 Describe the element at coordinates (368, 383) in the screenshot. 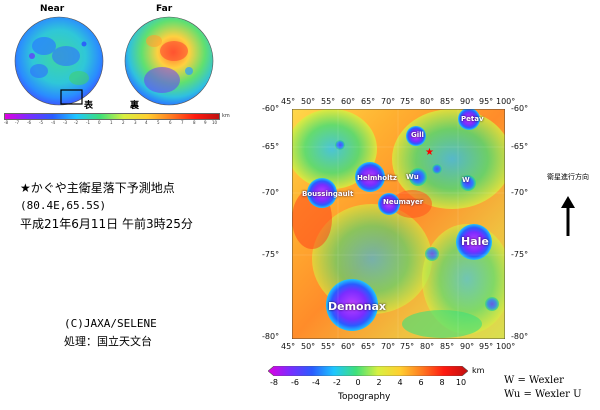

I see `colorbar-ticks: -8 -6 -4 -2 0 2 4 6 8 10` at that location.